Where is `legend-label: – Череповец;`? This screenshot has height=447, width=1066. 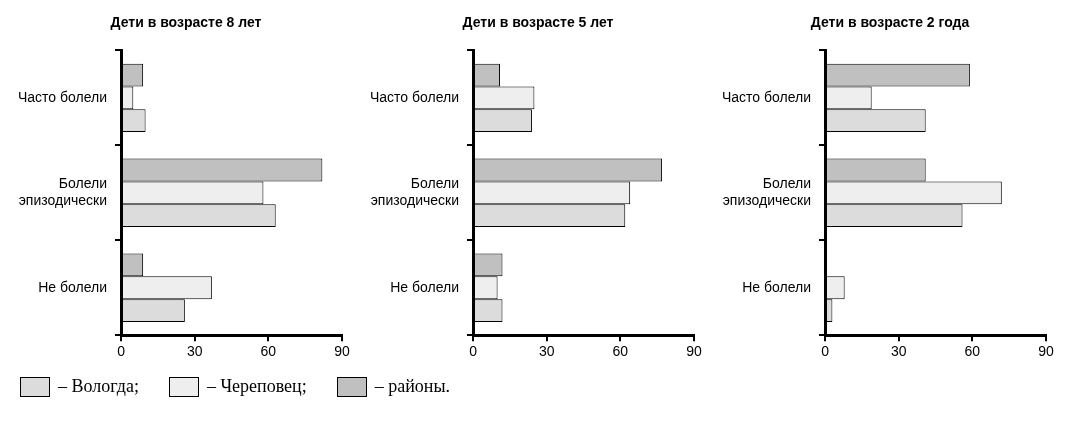 legend-label: – Череповец; is located at coordinates (256, 386).